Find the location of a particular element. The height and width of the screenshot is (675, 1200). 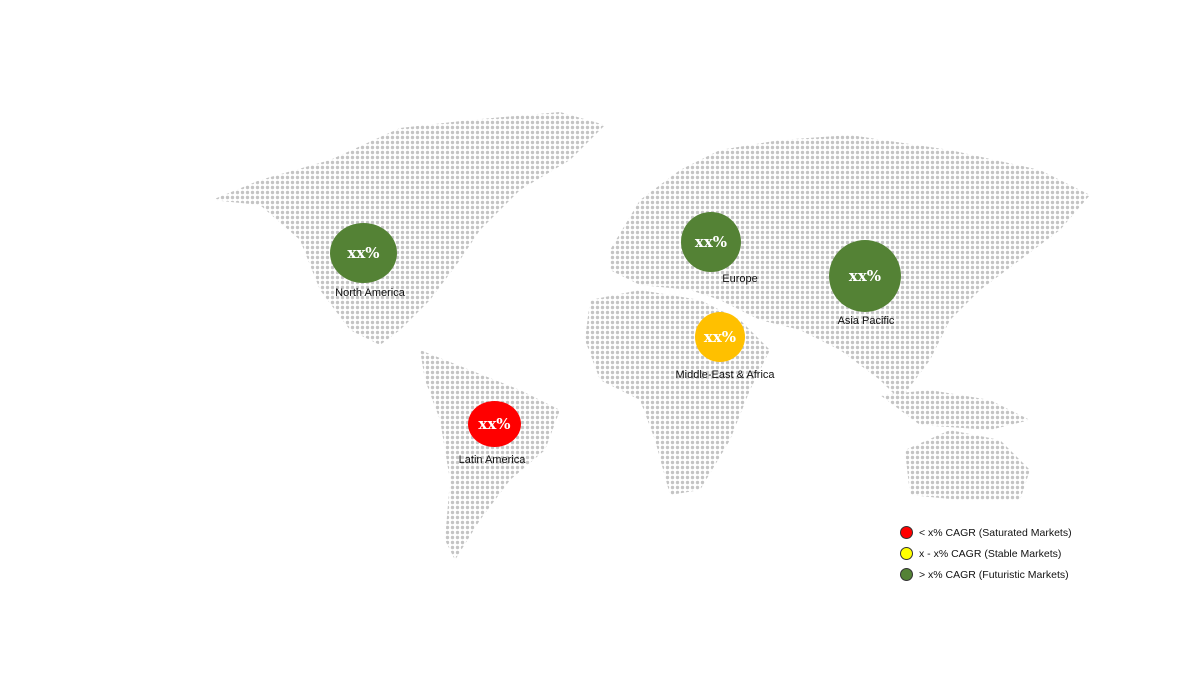

legend-item-stable: x - x% CAGR (Stable Markets) is located at coordinates (986, 553).